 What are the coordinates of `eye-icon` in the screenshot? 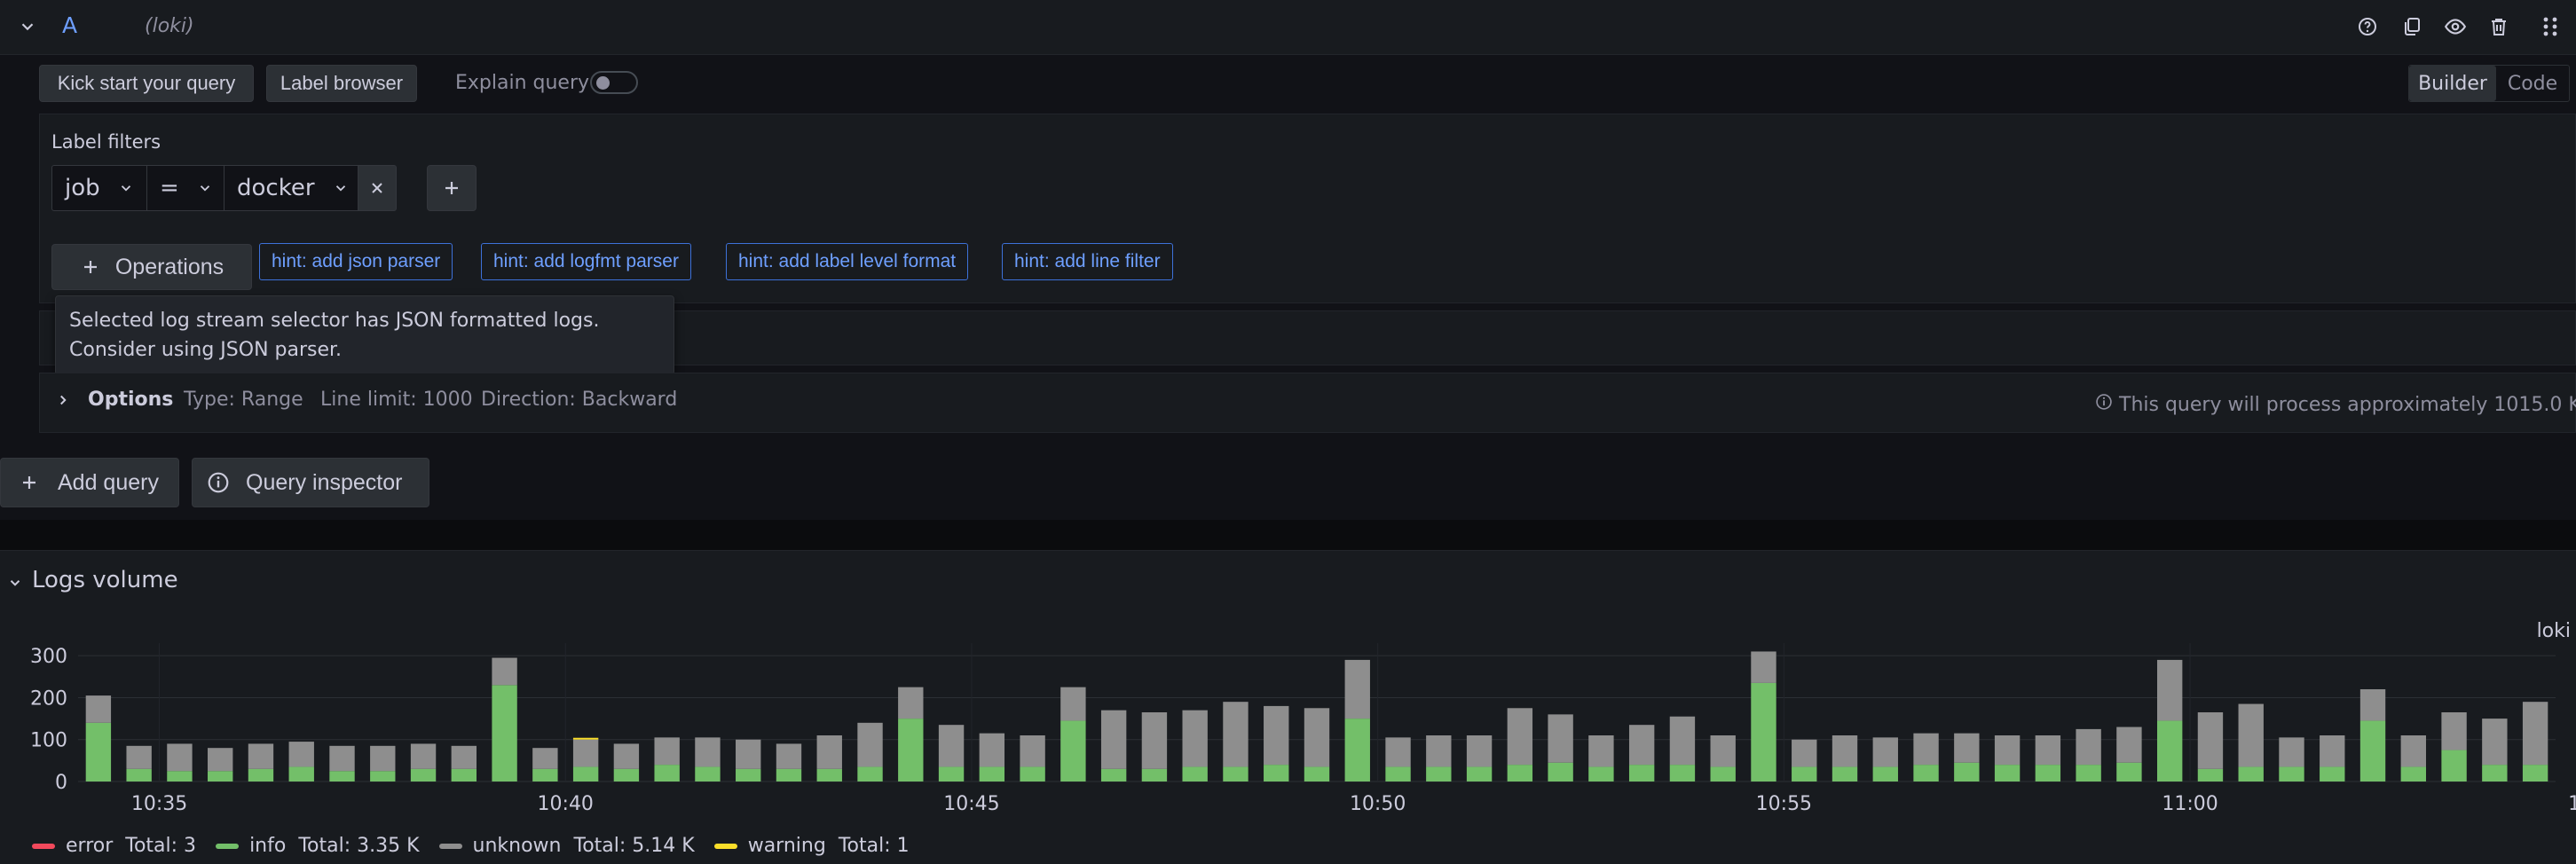 It's located at (2456, 27).